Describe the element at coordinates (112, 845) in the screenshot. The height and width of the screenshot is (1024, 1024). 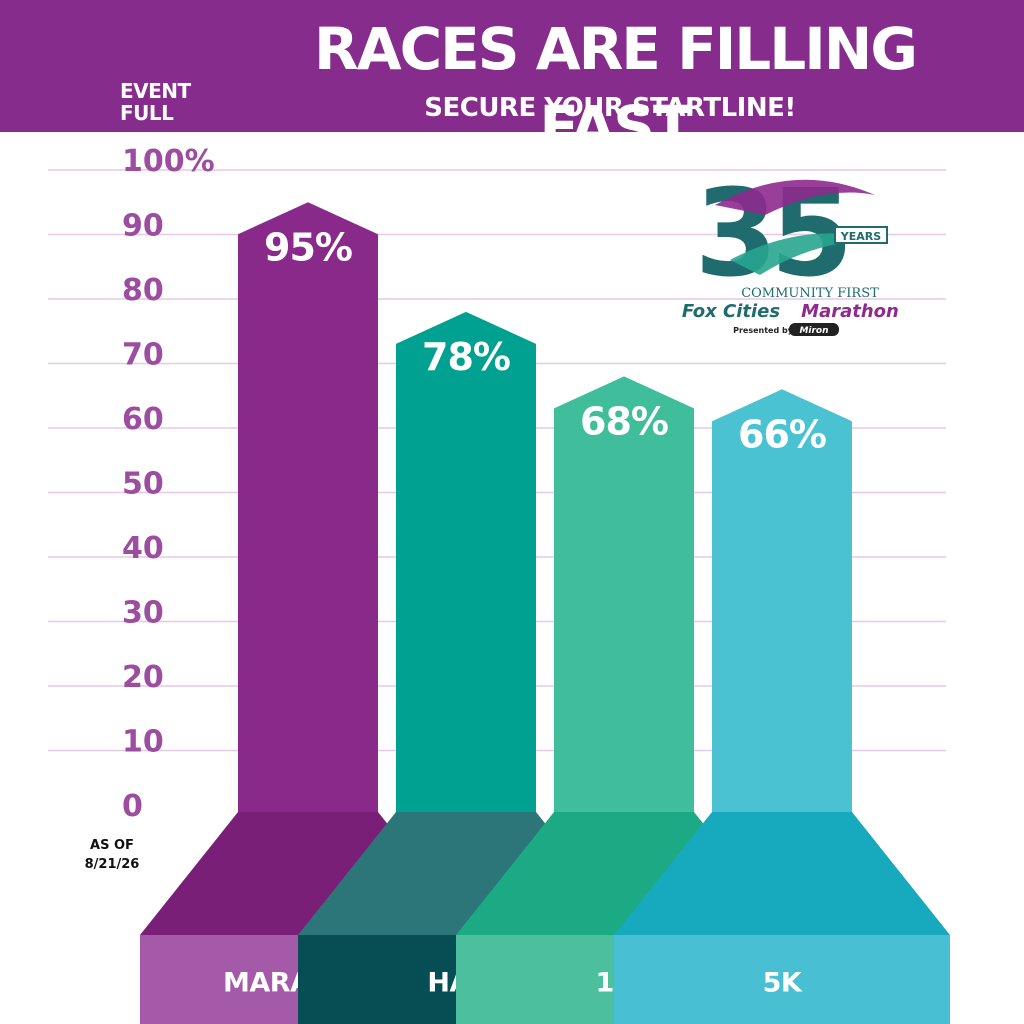
I see `as-of-label: AS OF` at that location.